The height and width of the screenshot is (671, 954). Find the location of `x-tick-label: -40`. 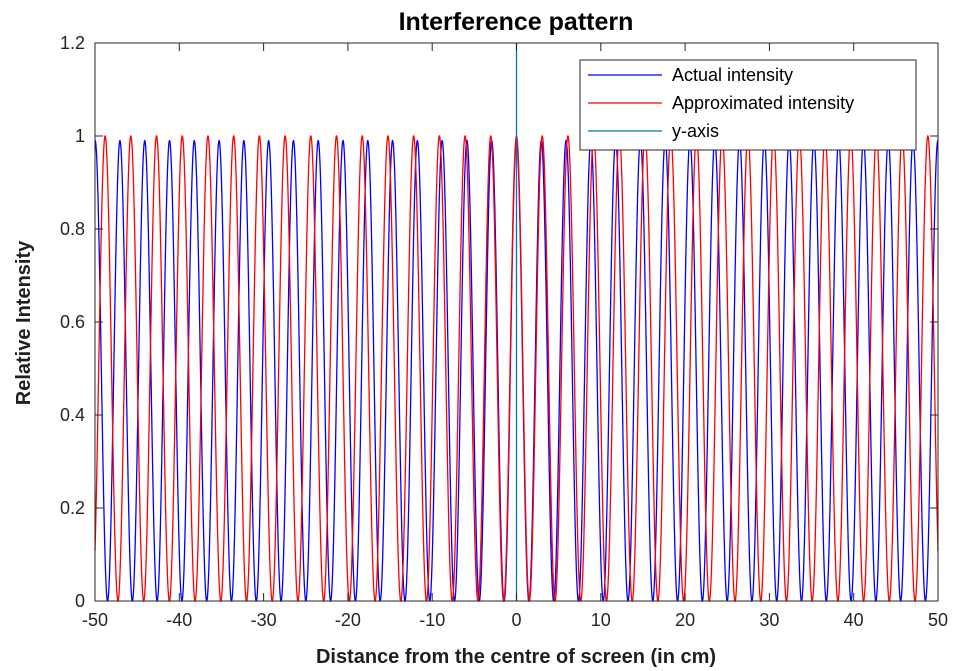

x-tick-label: -40 is located at coordinates (179, 620).